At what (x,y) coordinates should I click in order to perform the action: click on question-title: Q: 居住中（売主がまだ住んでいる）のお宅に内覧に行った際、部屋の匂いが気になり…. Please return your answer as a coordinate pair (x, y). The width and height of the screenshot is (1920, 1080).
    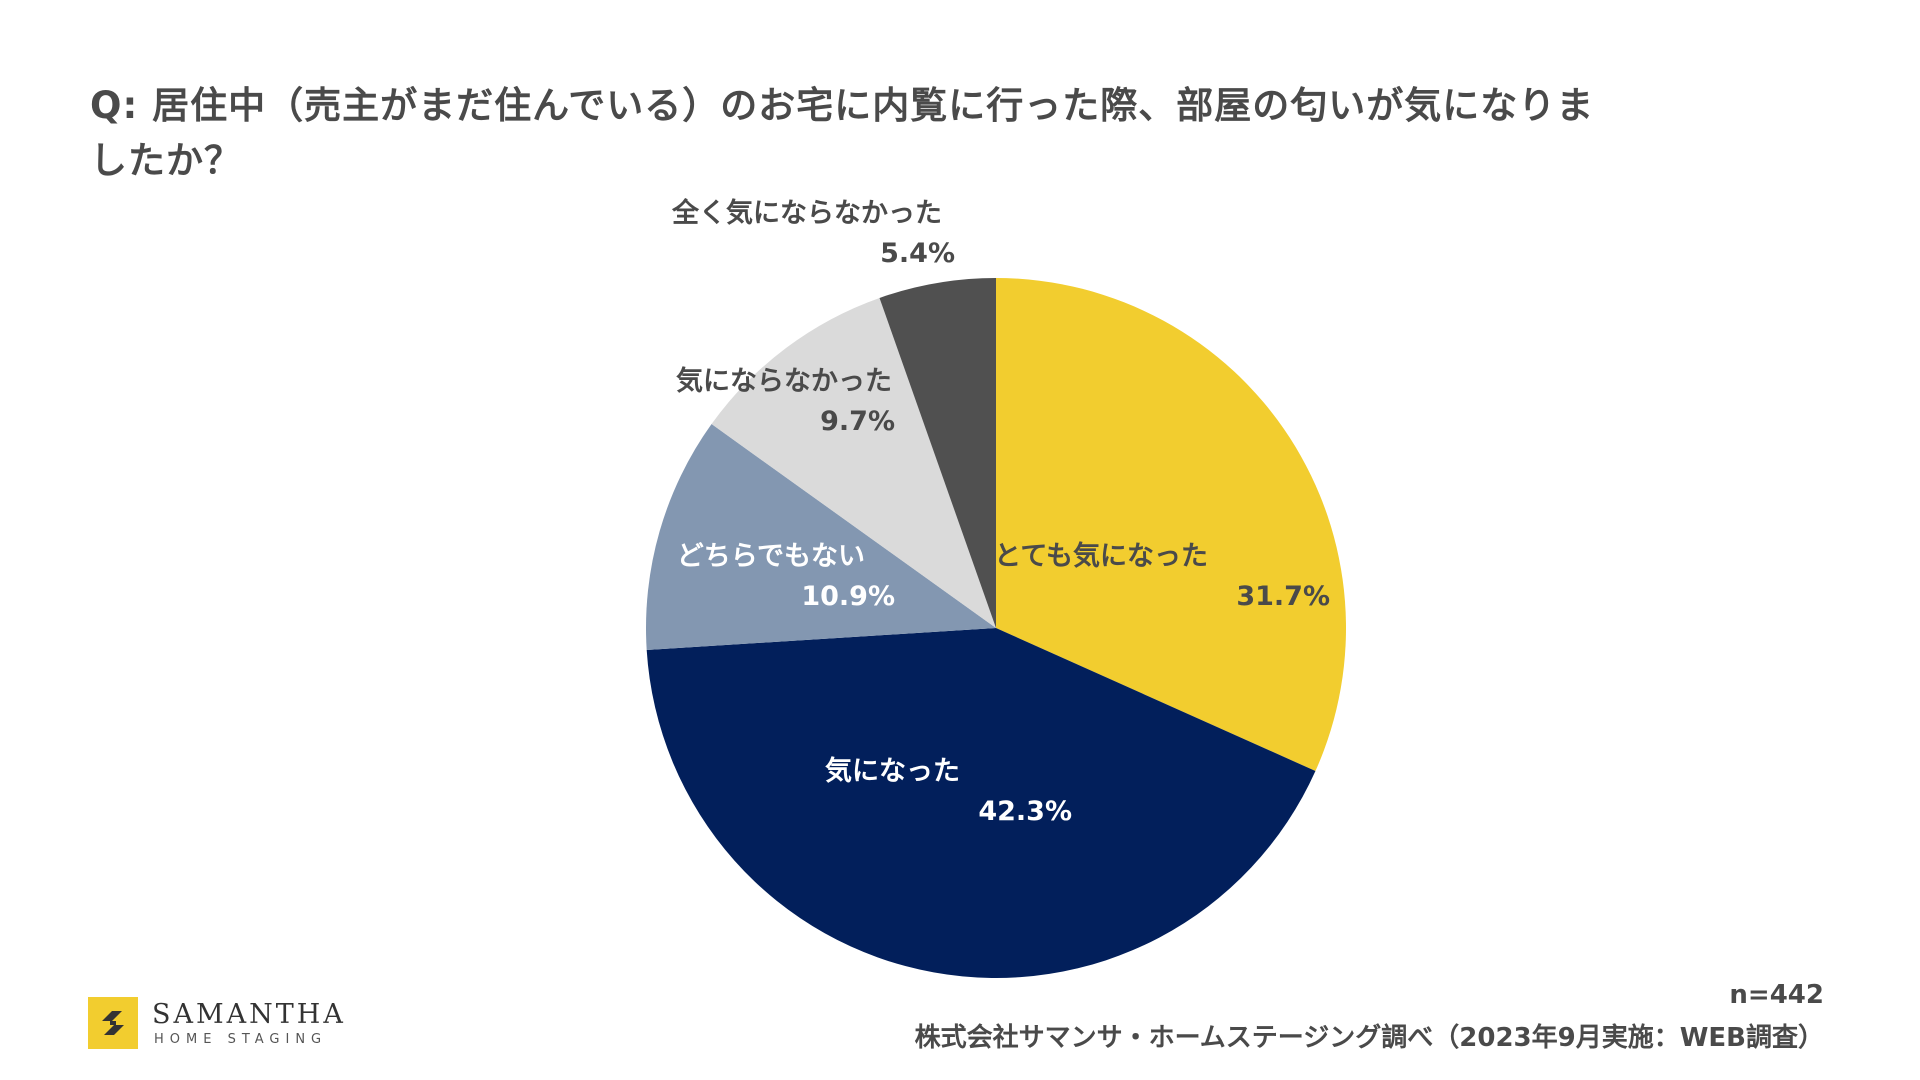
    Looking at the image, I should click on (870, 133).